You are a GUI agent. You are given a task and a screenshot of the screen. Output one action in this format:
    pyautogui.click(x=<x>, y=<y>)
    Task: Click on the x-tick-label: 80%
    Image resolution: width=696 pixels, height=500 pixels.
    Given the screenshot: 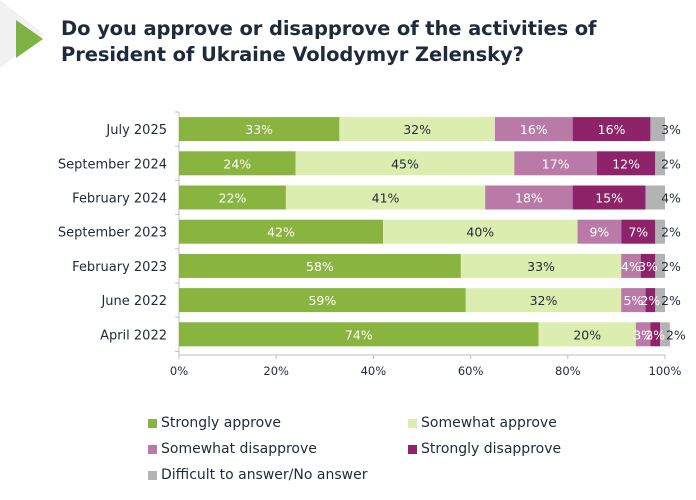 What is the action you would take?
    pyautogui.click(x=568, y=371)
    